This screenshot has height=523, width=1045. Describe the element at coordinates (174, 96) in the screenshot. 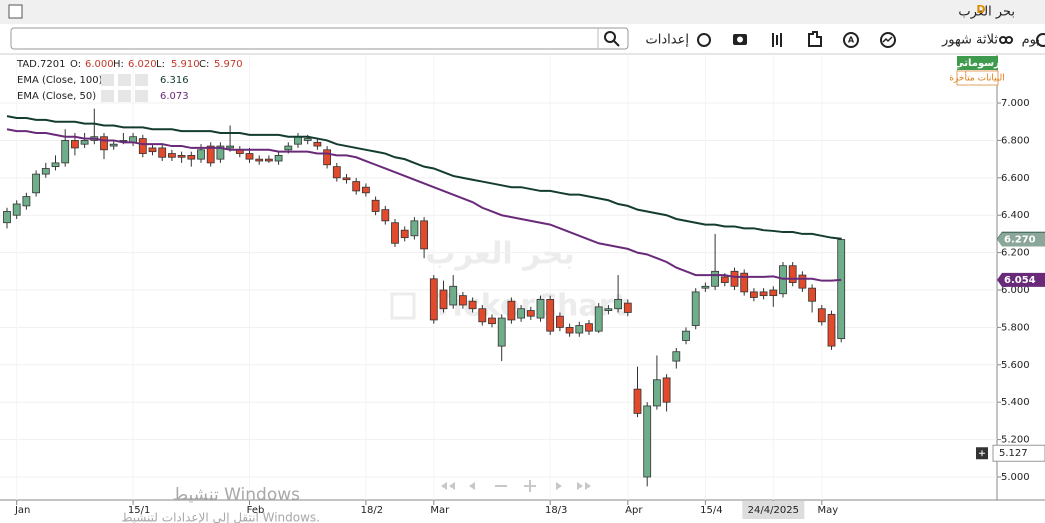

I see `legend-value: 6.073` at that location.